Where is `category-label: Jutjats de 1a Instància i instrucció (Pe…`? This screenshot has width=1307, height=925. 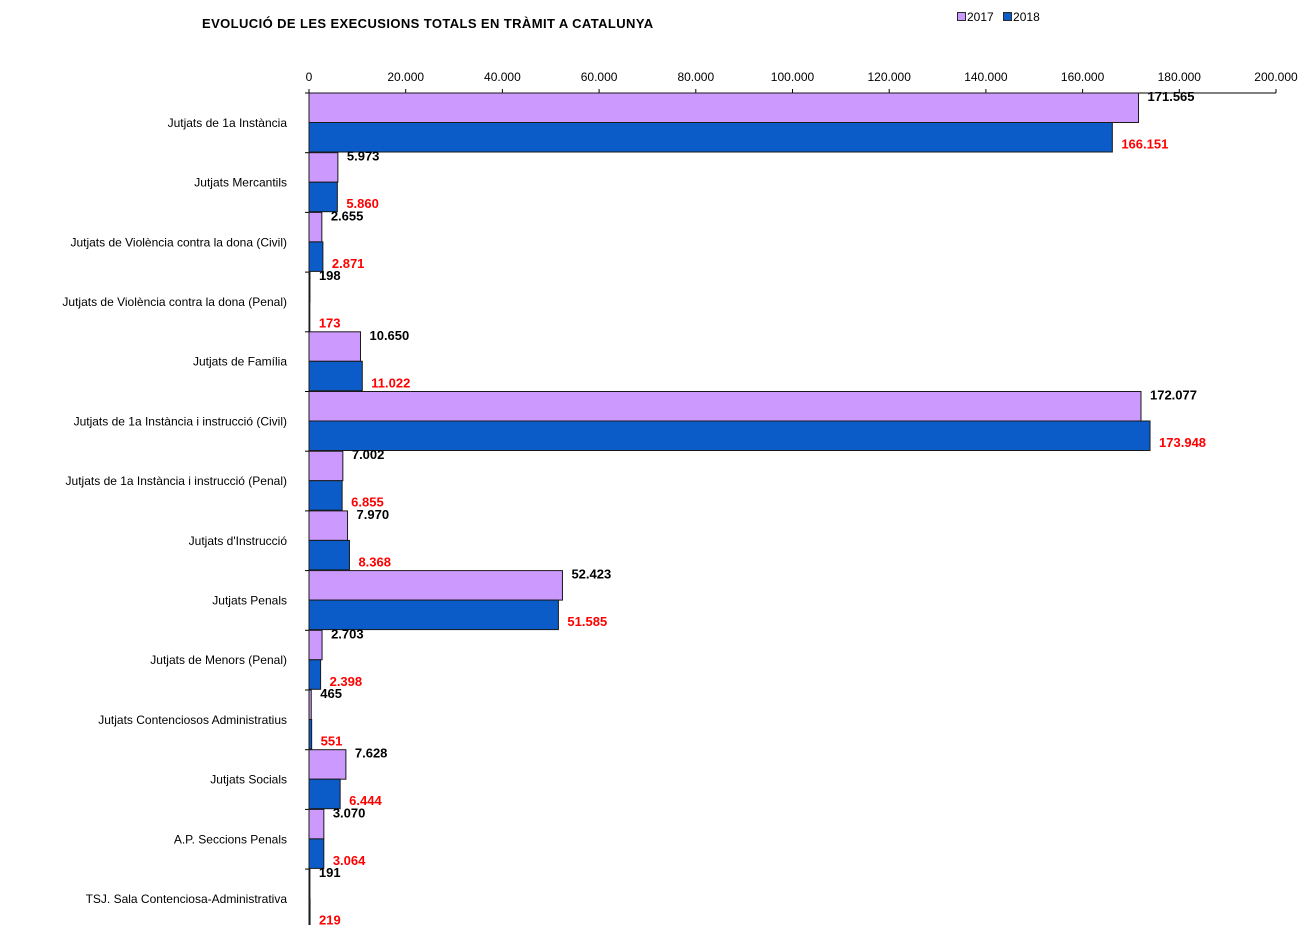
category-label: Jutjats de 1a Instància i instrucció (Pe… is located at coordinates (176, 481).